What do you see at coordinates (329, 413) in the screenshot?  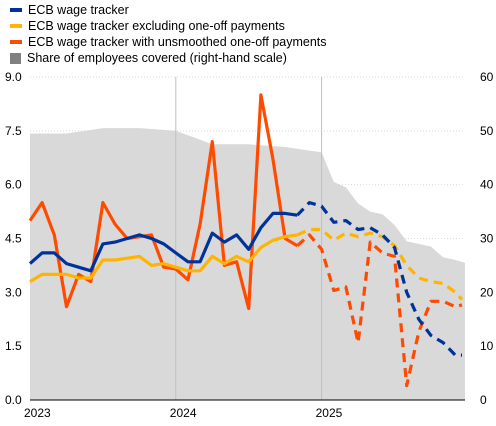 I see `x-tick-label: 2025` at bounding box center [329, 413].